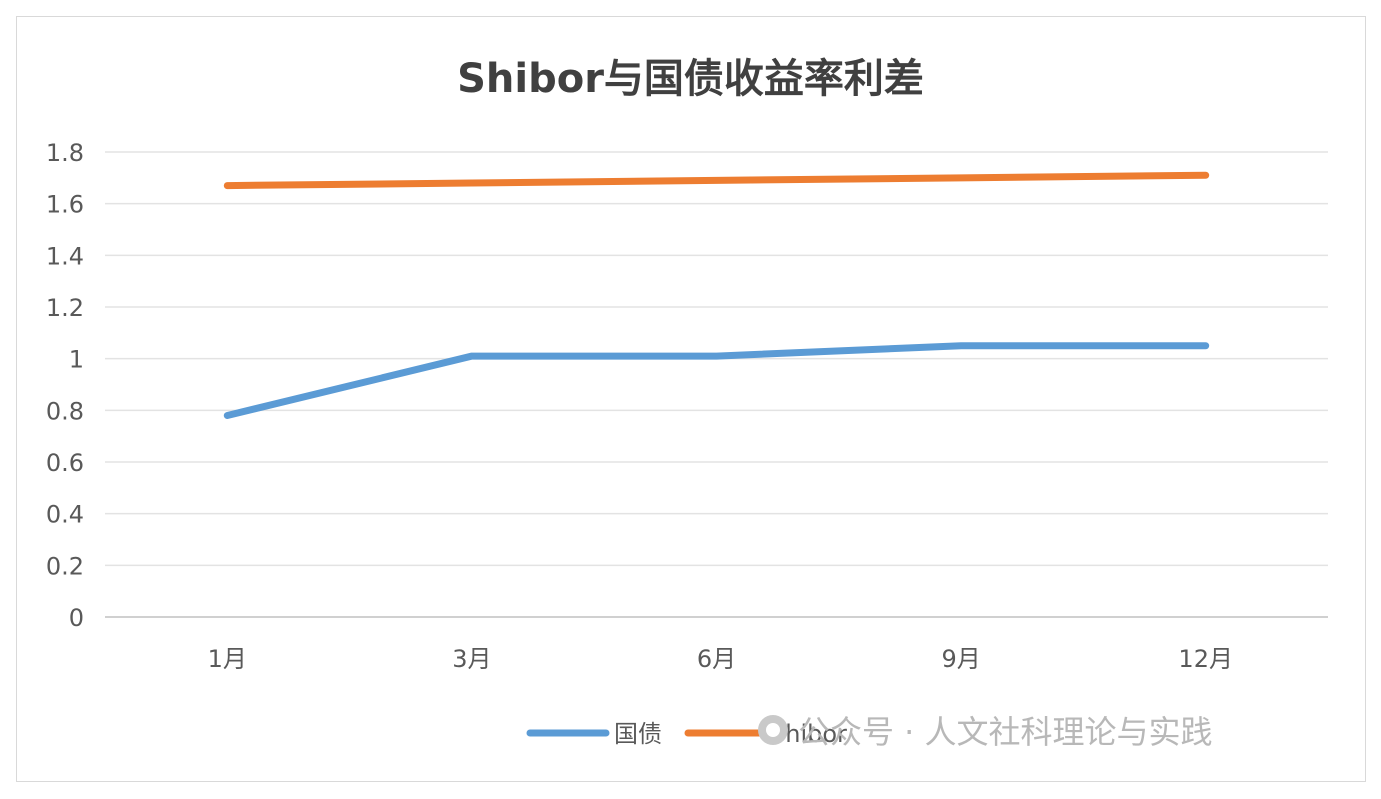 Image resolution: width=1381 pixels, height=799 pixels. I want to click on wechat-icon, so click(773, 730).